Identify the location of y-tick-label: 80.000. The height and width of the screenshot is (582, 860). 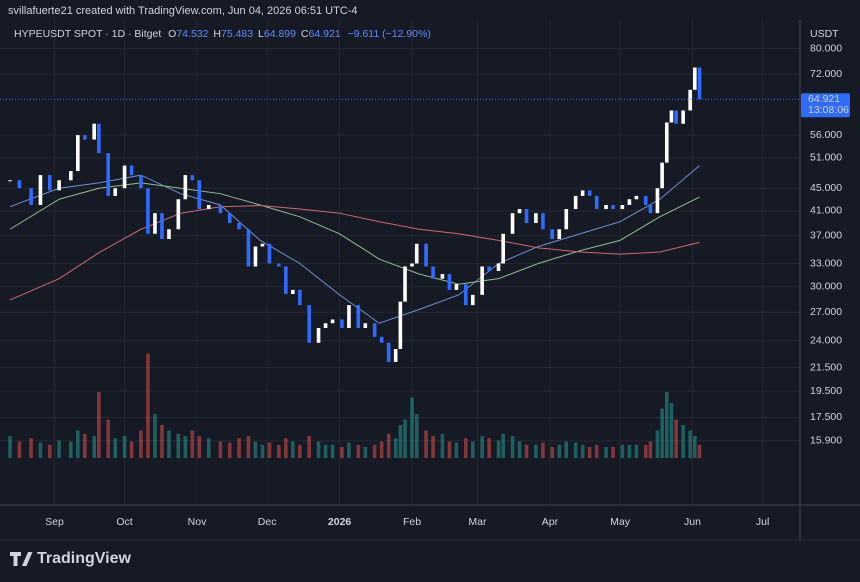
(826, 48).